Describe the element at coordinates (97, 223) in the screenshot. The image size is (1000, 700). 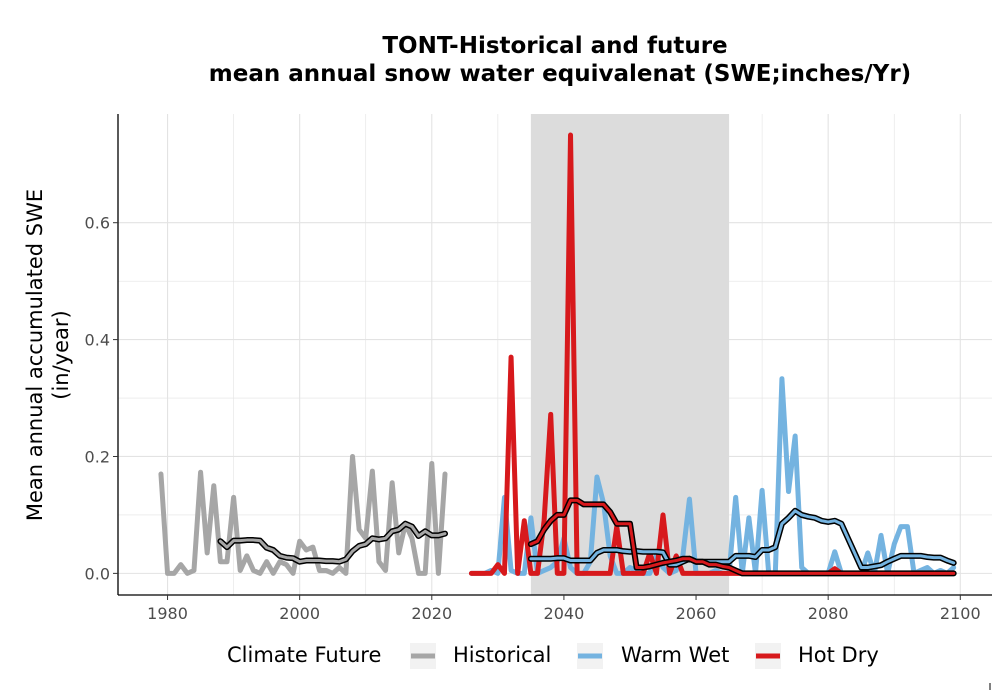
I see `y-tick-label: 0.6` at that location.